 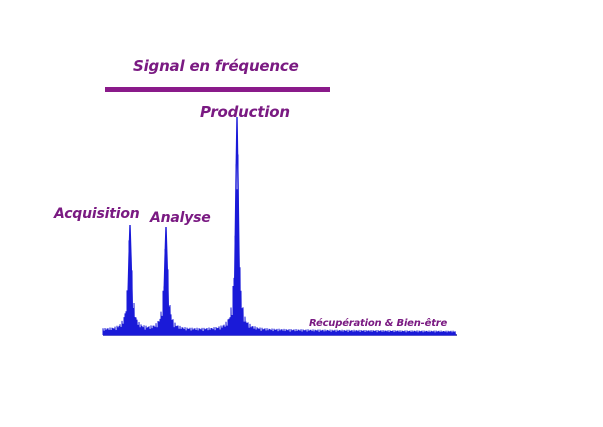 I want to click on spectrum-peaks, so click(x=183, y=226).